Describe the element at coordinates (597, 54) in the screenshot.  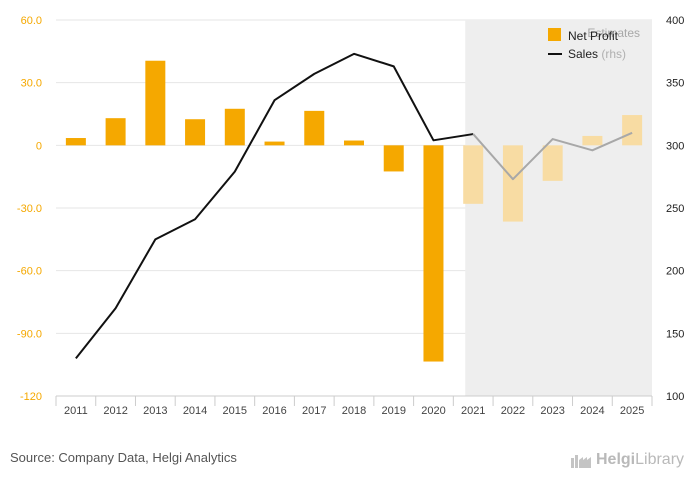
I see `legend-label-sales: Sales (rhs)` at that location.